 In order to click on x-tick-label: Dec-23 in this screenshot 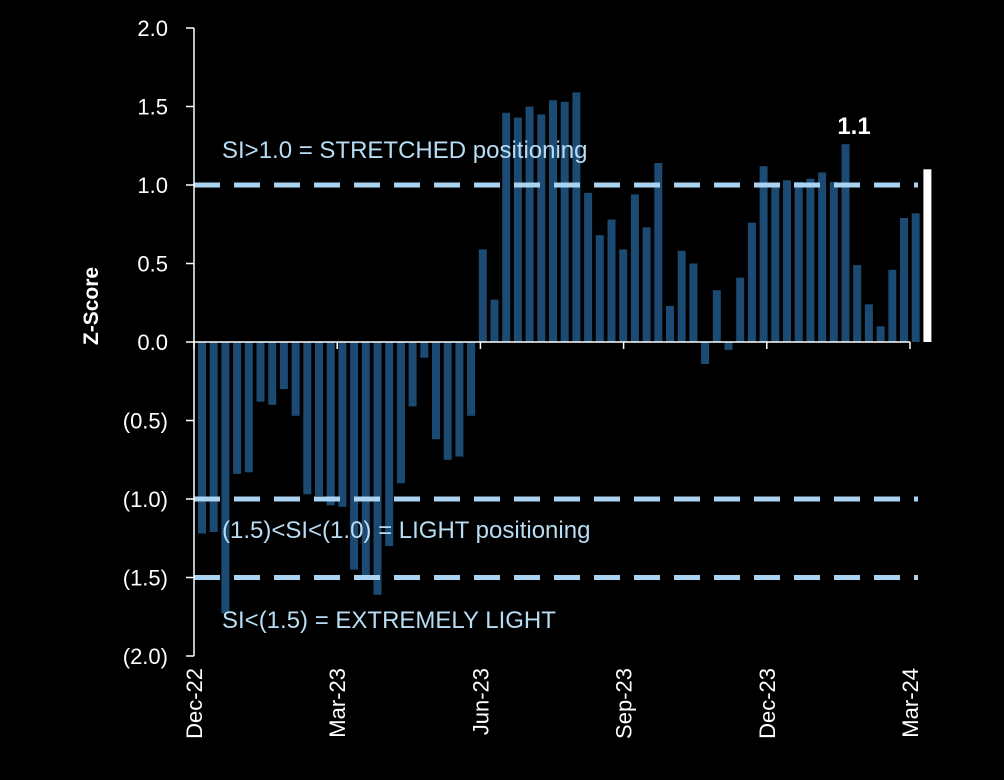, I will do `click(767, 703)`.